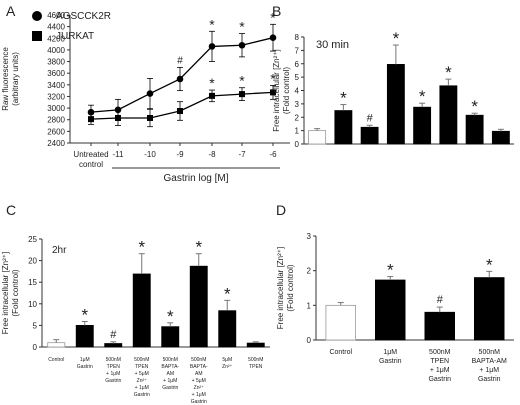 The image size is (520, 405). What do you see at coordinates (309, 271) in the screenshot?
I see `panel-d-y-tick-label: 2` at bounding box center [309, 271].